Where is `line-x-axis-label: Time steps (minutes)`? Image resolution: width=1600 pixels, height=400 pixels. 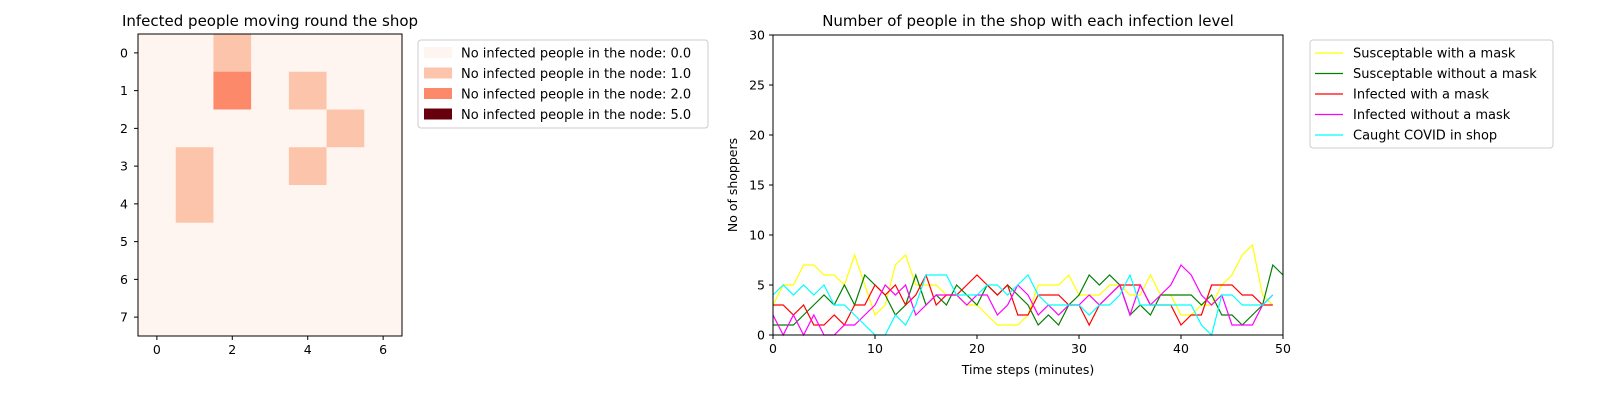 line-x-axis-label: Time steps (minutes) is located at coordinates (1027, 369).